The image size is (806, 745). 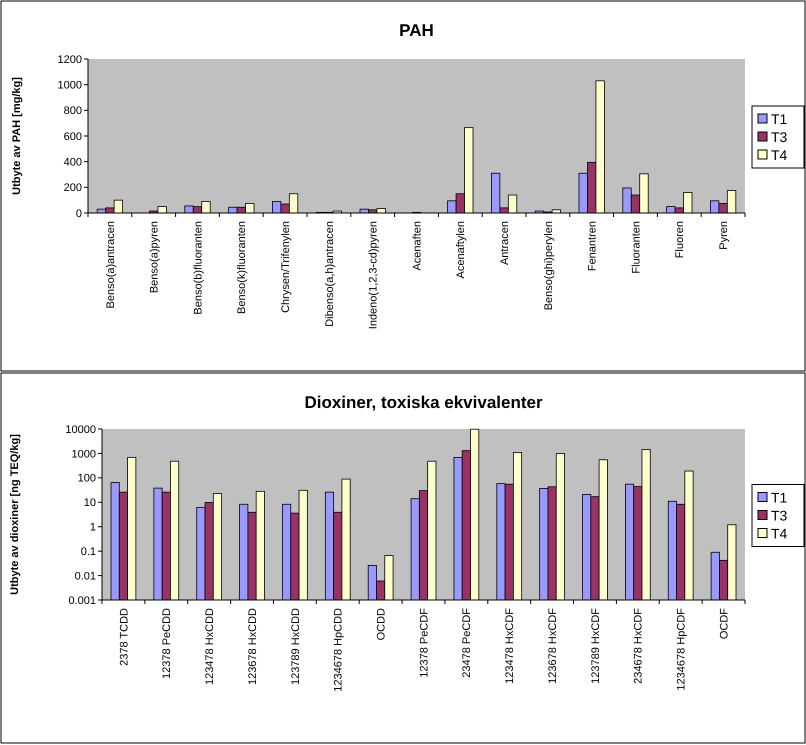 I want to click on x-tick-label: 123789 HxCDF, so click(x=596, y=646).